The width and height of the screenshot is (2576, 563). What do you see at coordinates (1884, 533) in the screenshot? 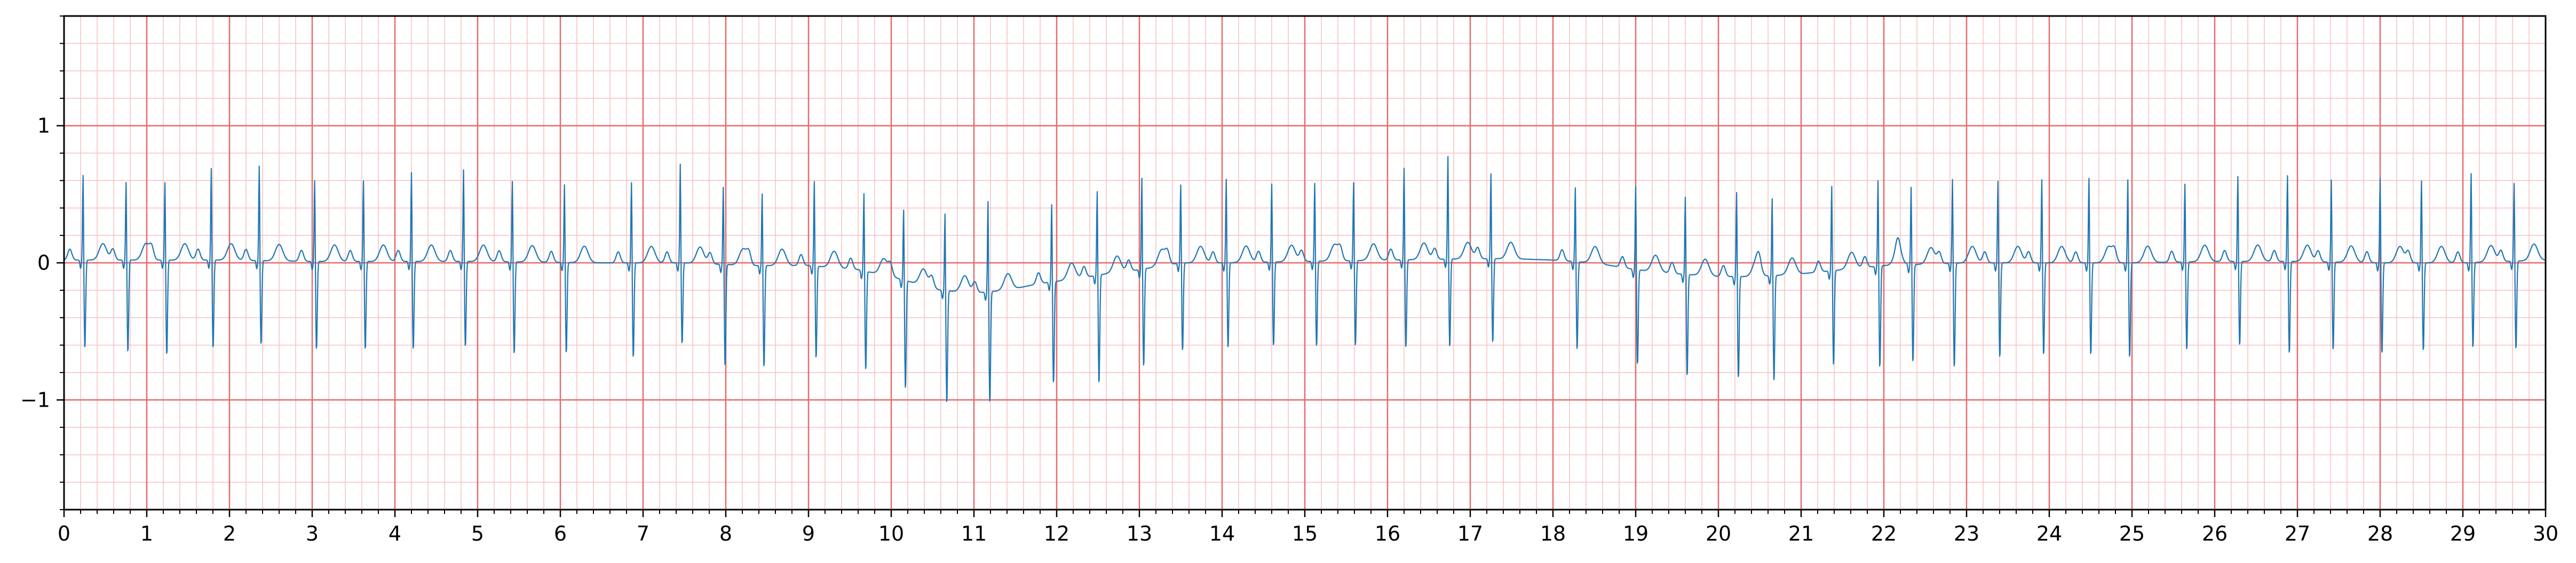
I see `x-tick-label: 22` at bounding box center [1884, 533].